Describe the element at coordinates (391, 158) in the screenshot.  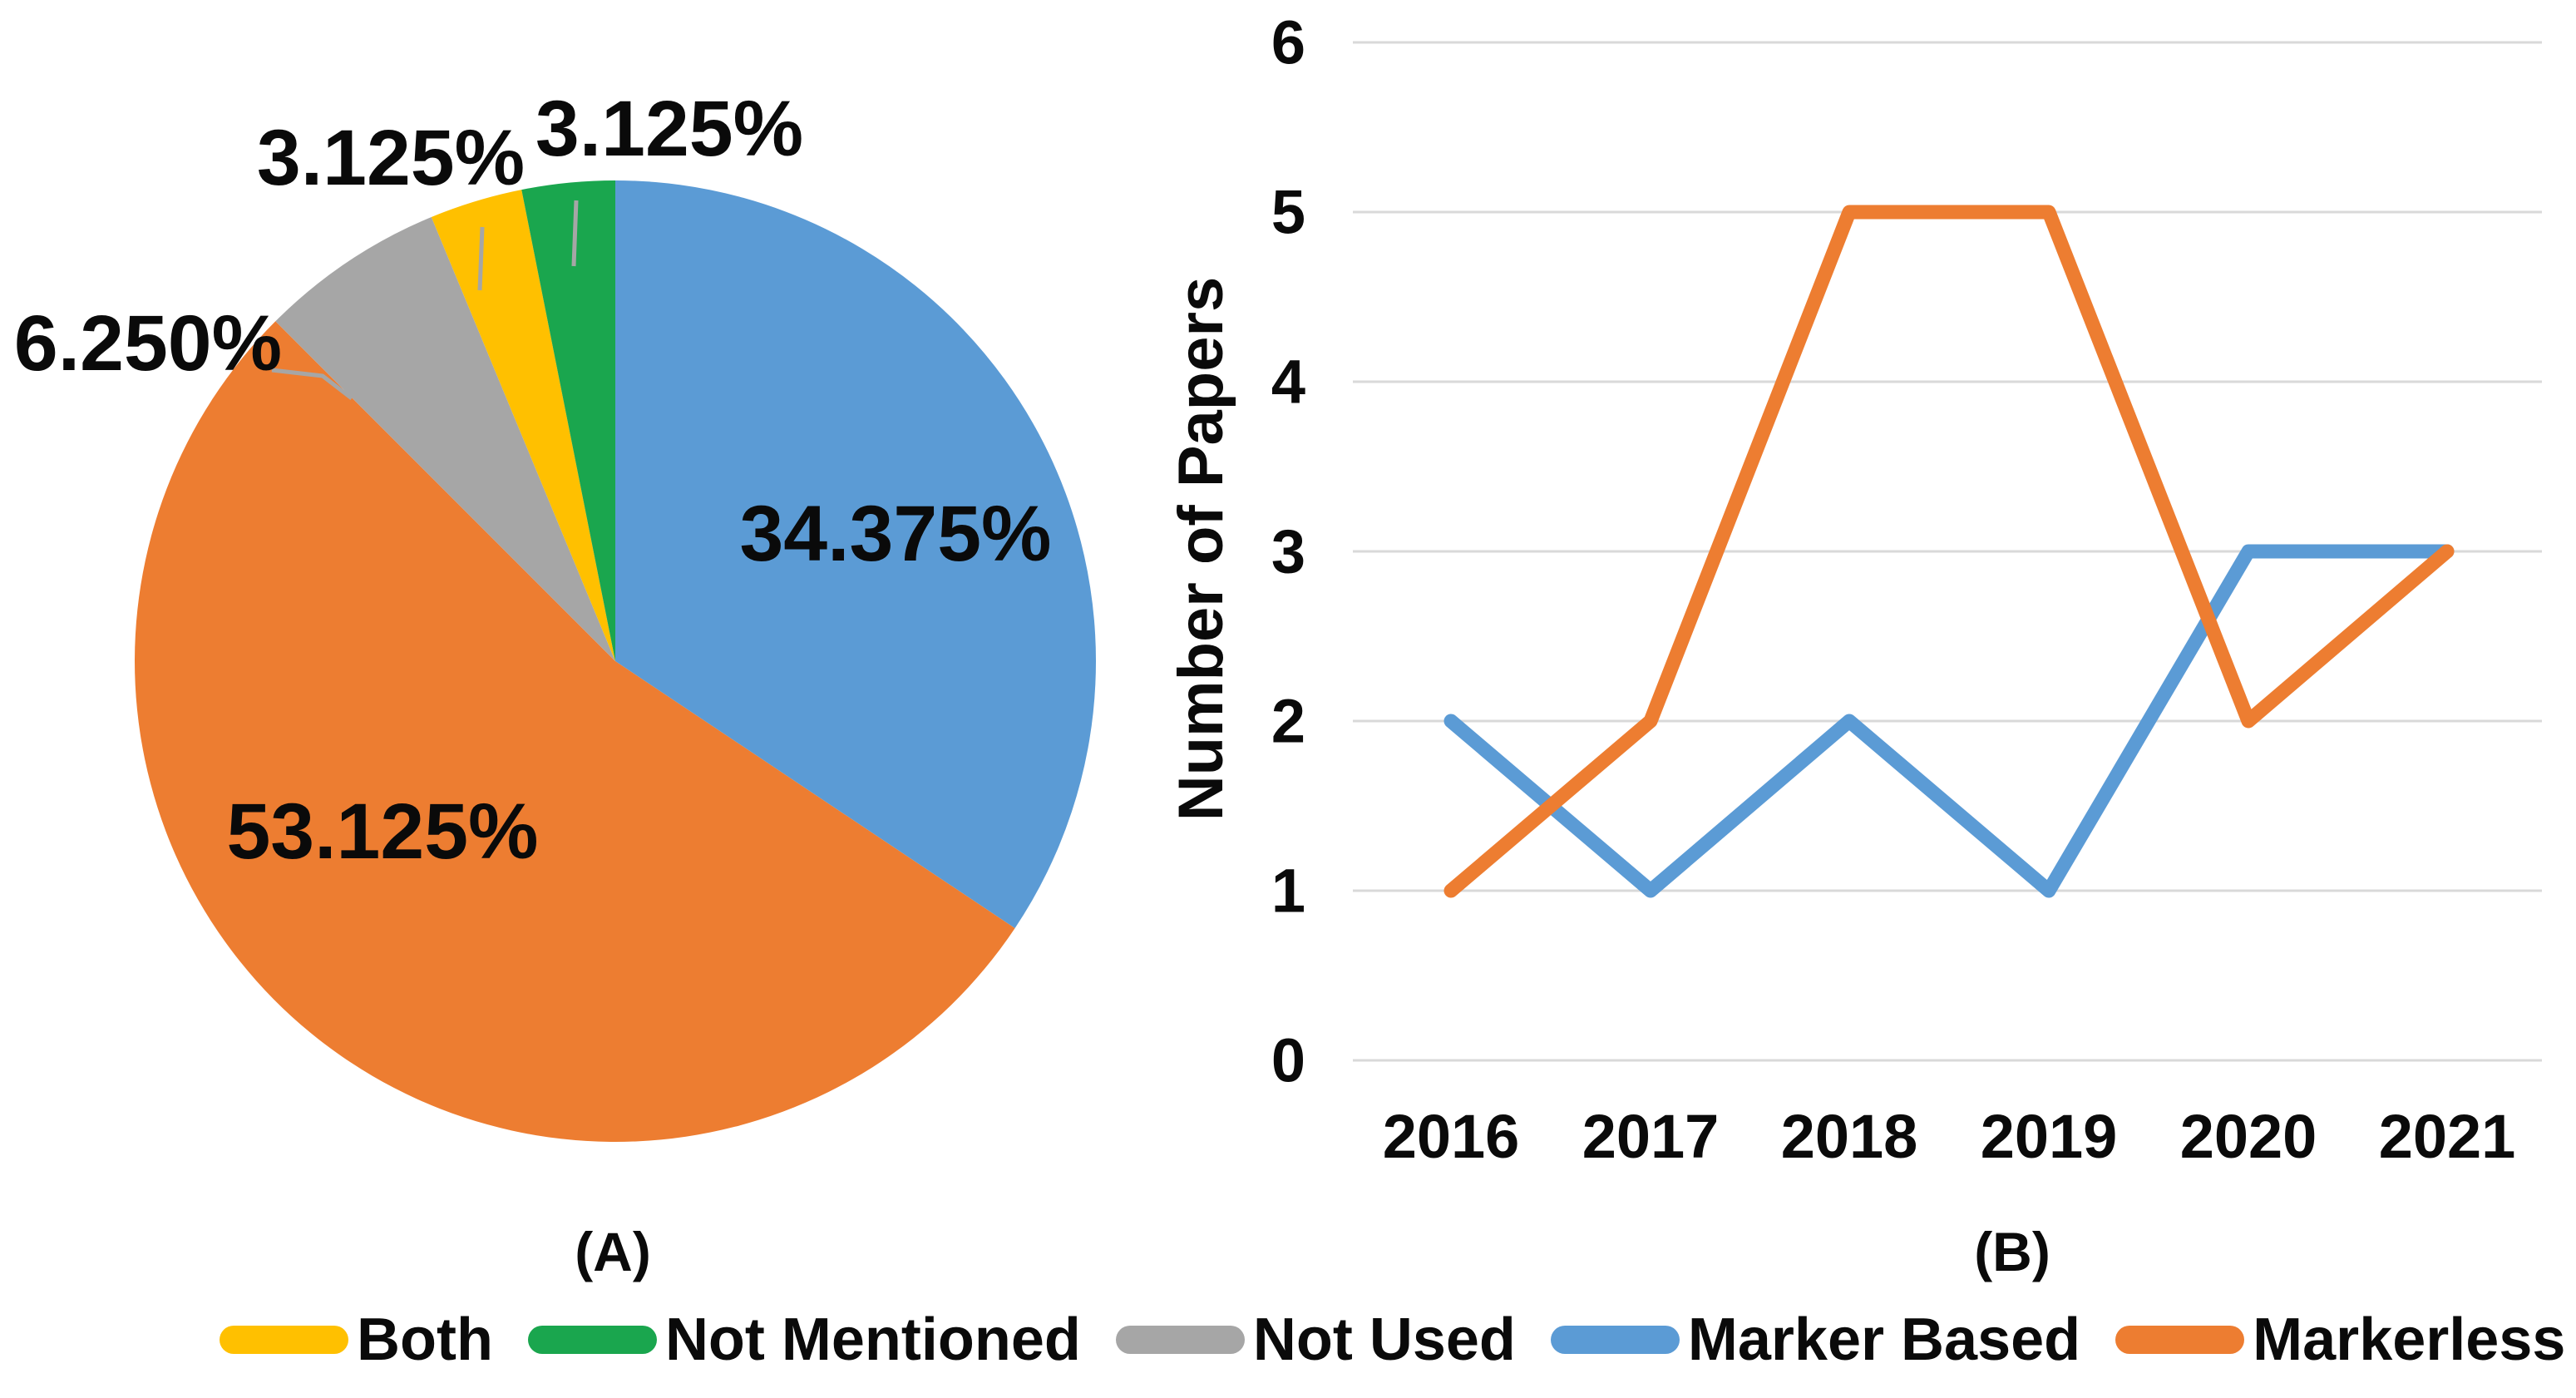
I see `pie-label-both: 3.125%` at that location.